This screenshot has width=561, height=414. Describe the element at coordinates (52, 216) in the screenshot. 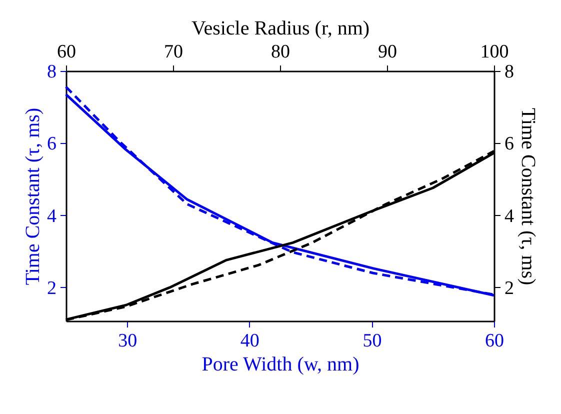

I see `y-tick-label: 4` at that location.